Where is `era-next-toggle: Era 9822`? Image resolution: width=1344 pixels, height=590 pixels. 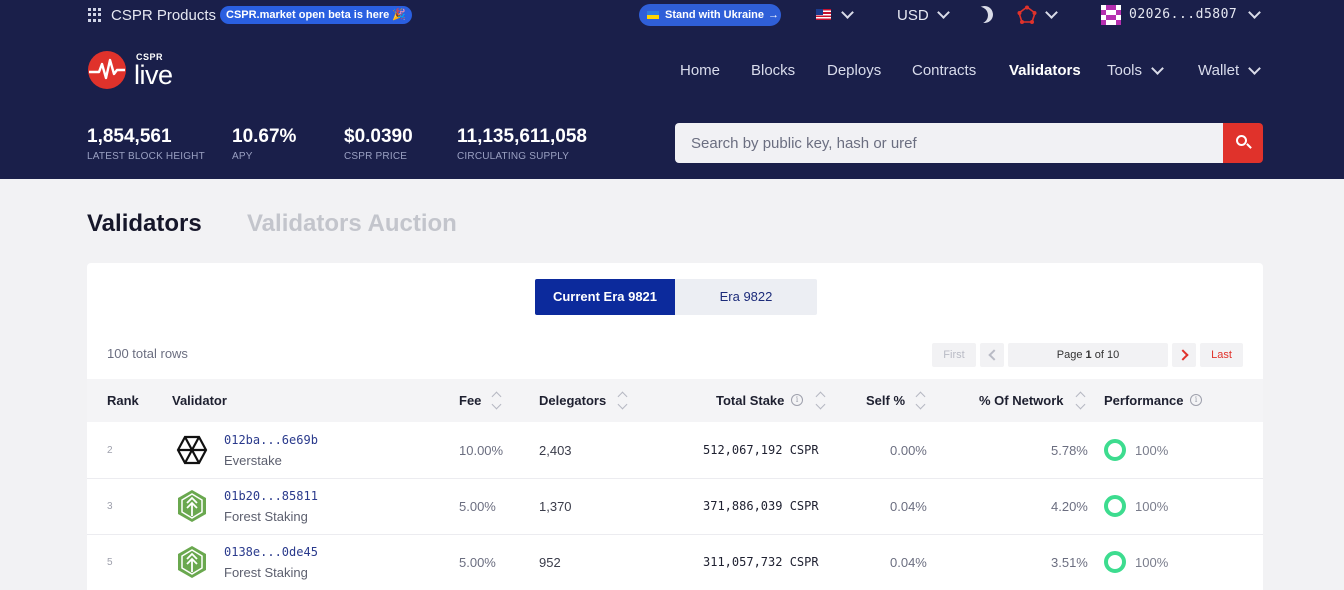 era-next-toggle: Era 9822 is located at coordinates (746, 297).